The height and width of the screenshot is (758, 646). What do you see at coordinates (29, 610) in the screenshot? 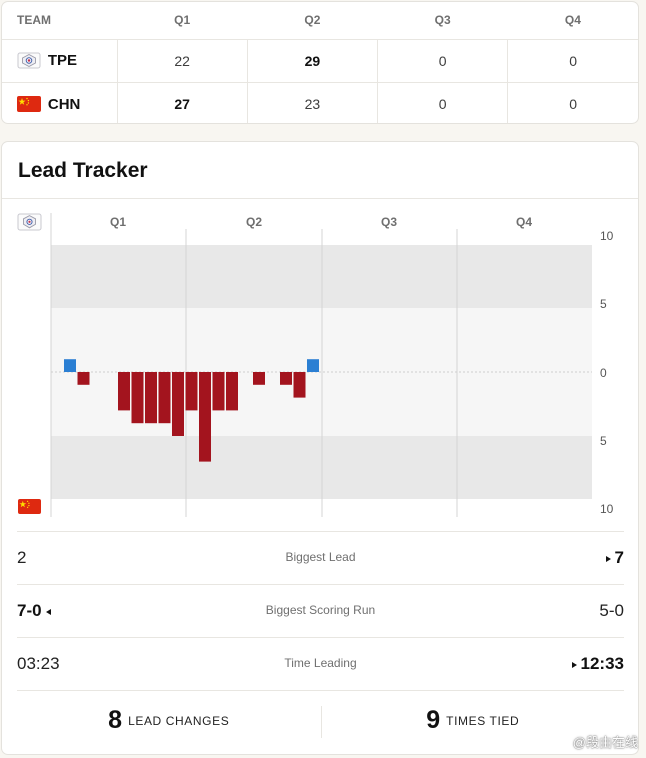
I see `scoring-run-tpe: 7-0` at bounding box center [29, 610].